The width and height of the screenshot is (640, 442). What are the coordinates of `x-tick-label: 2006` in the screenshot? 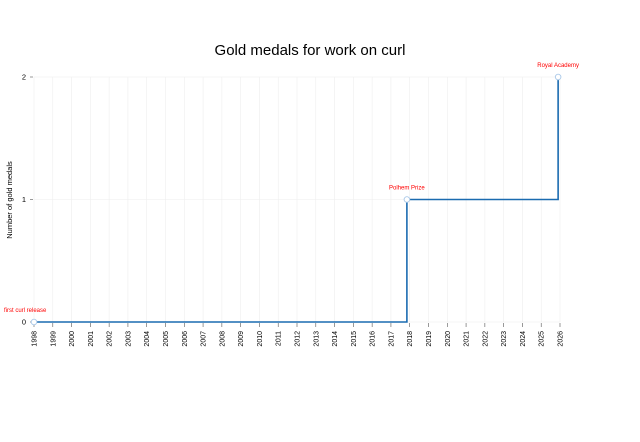 It's located at (185, 339).